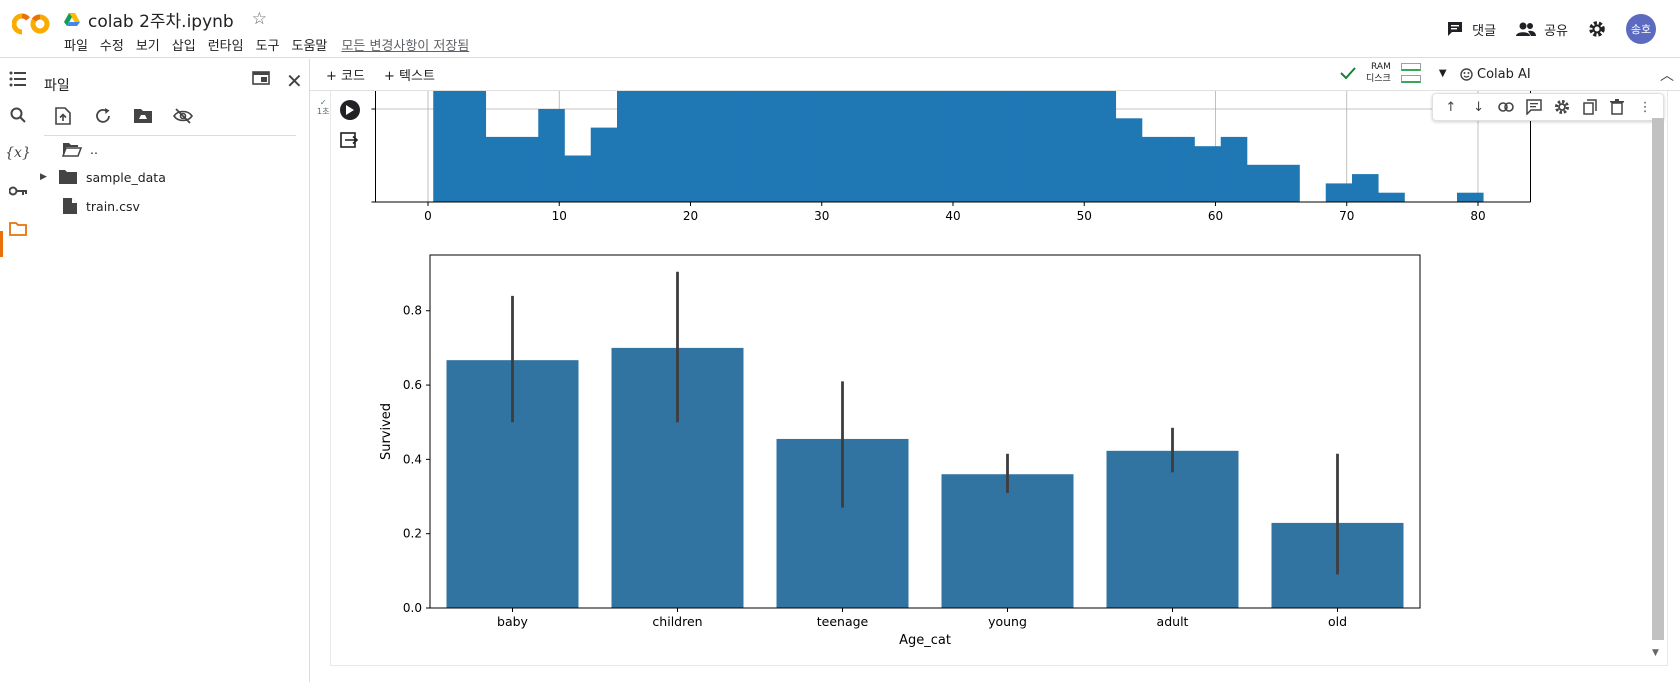  I want to click on tree-item-label: train.csv, so click(113, 206).